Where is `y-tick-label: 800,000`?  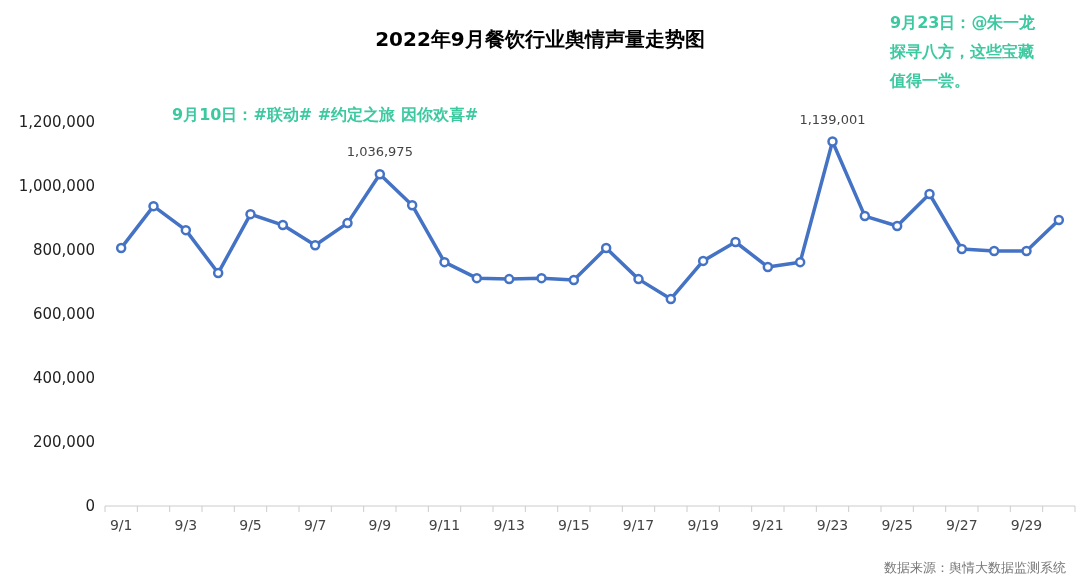 y-tick-label: 800,000 is located at coordinates (63, 250).